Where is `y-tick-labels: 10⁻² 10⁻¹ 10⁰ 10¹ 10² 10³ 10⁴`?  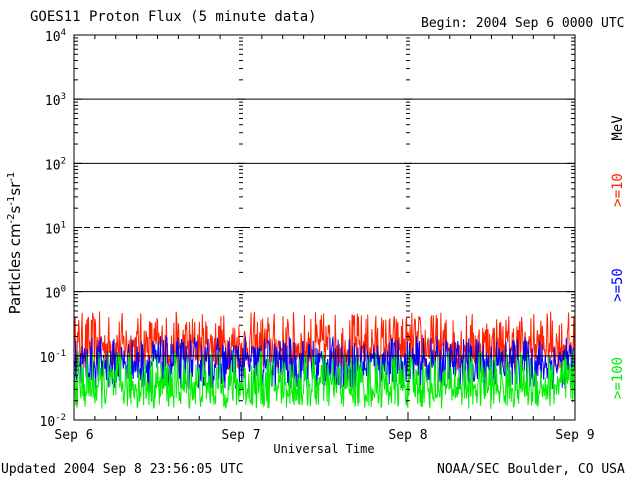 y-tick-labels: 10⁻² 10⁻¹ 10⁰ 10¹ 10² 10³ 10⁴ is located at coordinates (53, 229).